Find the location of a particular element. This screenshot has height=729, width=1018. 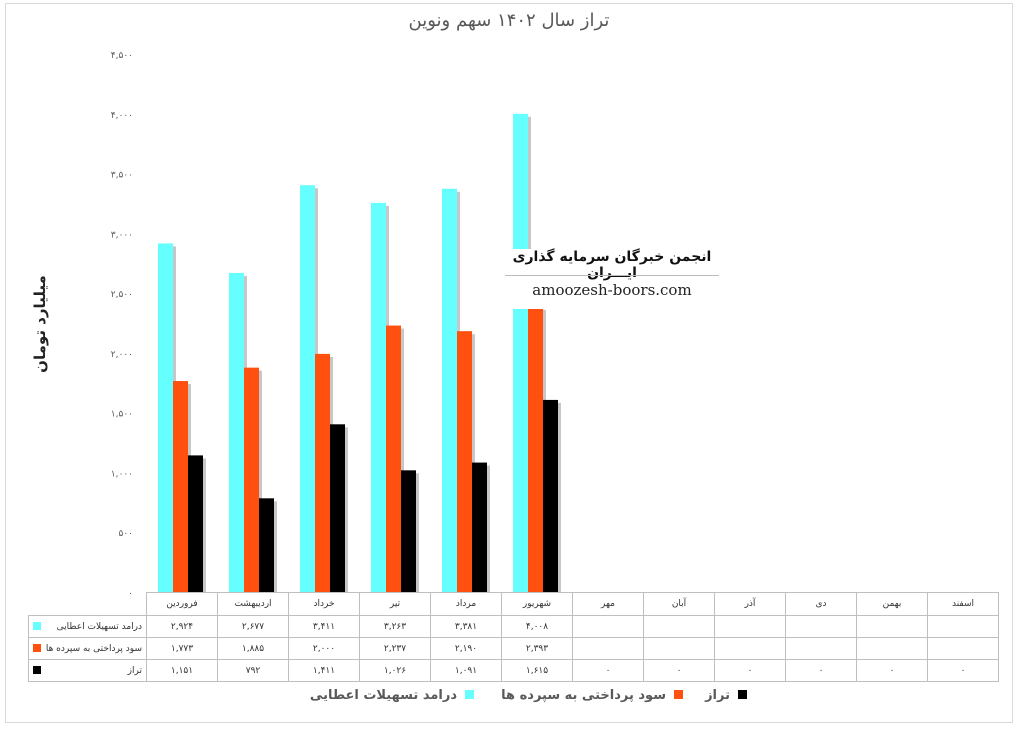

table-cell: ۲,۱۹۰ is located at coordinates (466, 648).